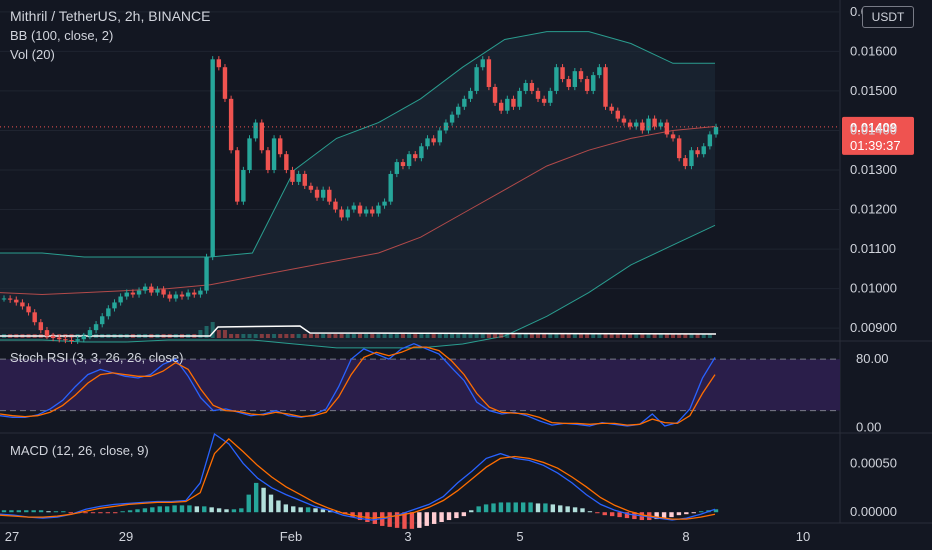 The width and height of the screenshot is (932, 550). What do you see at coordinates (878, 135) in the screenshot?
I see `price-tag` at bounding box center [878, 135].